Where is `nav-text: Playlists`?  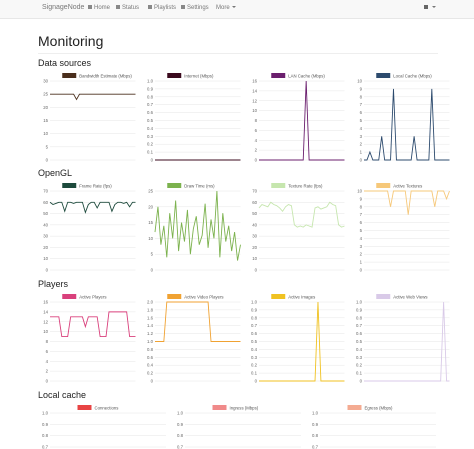
nav-text: Playlists is located at coordinates (165, 8).